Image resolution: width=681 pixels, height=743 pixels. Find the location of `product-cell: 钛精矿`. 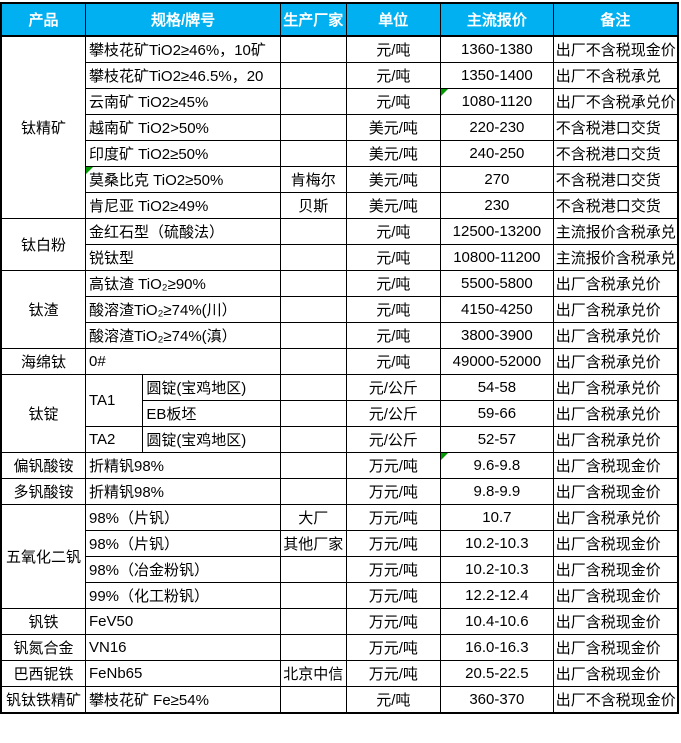

product-cell: 钛精矿 is located at coordinates (43, 127).